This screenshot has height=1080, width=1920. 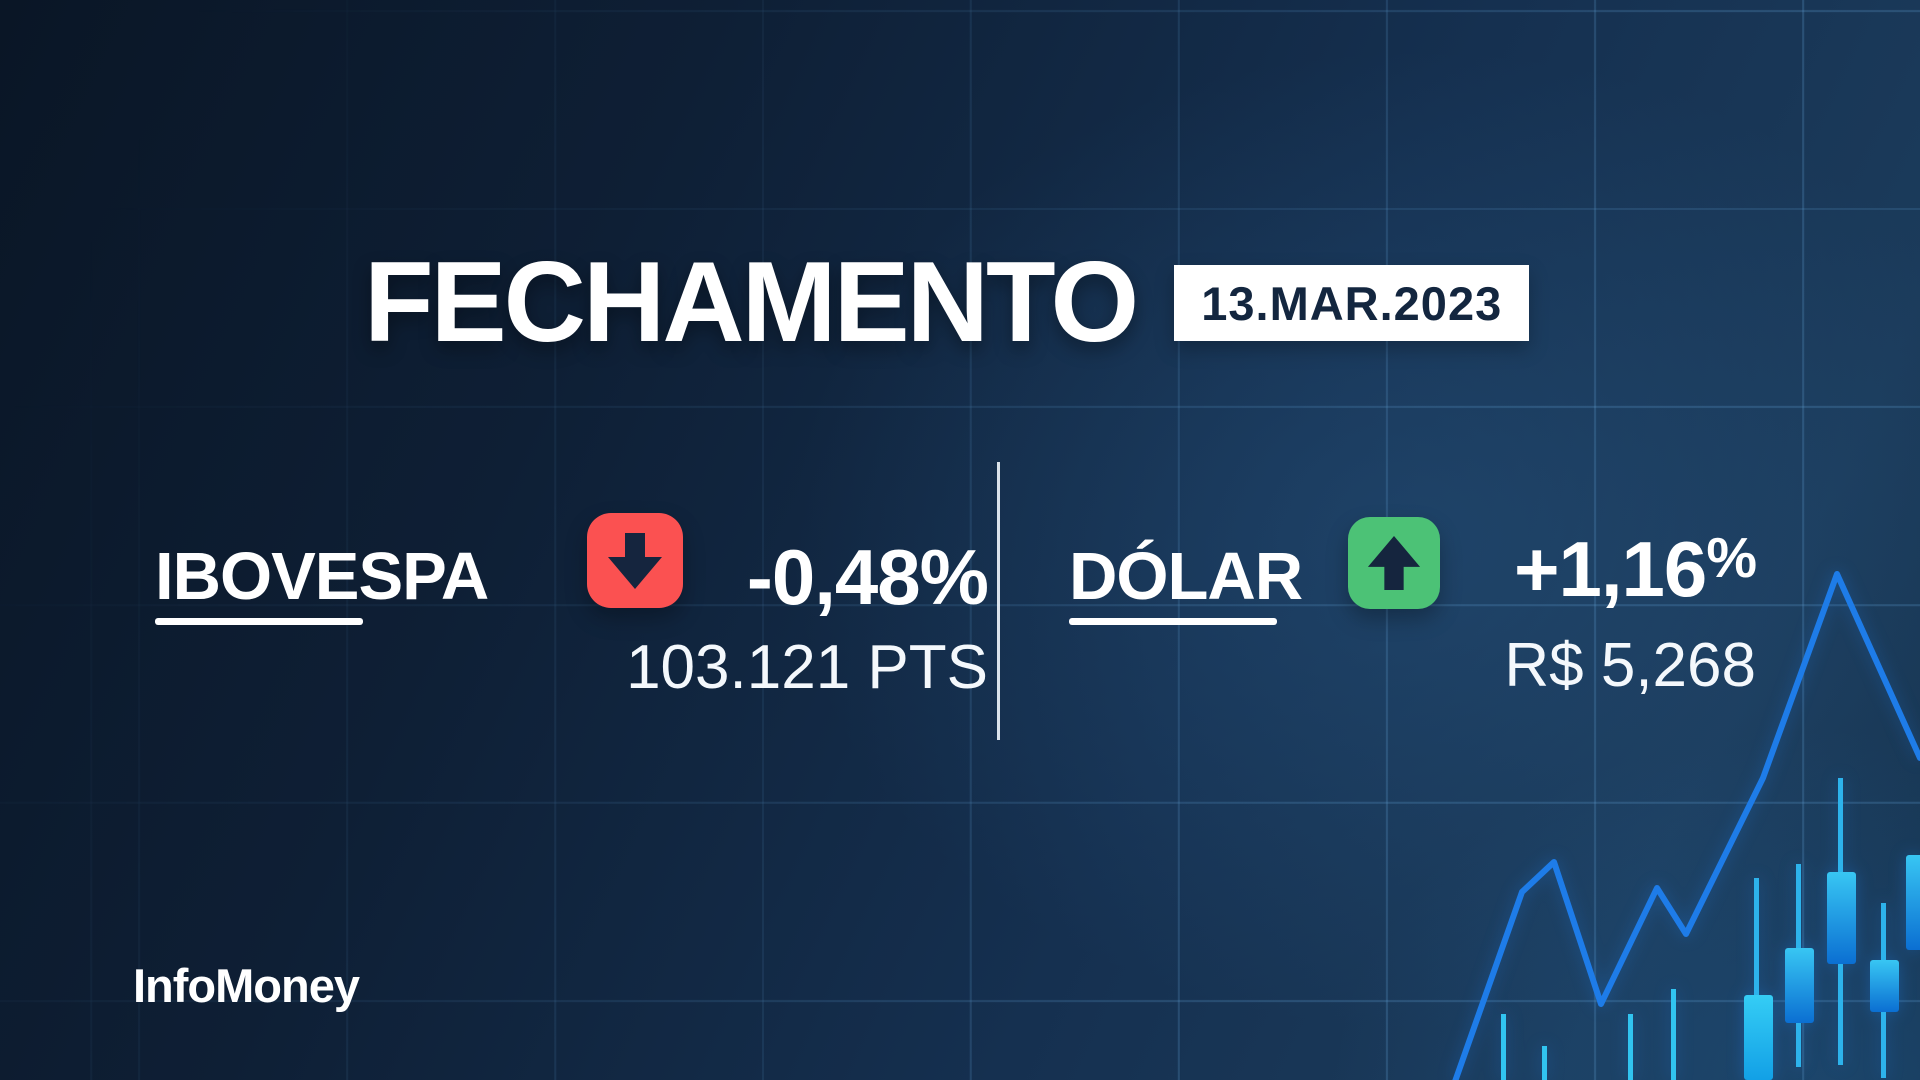 I want to click on header: FECHAMENTO 13.MAR.2023, so click(x=947, y=302).